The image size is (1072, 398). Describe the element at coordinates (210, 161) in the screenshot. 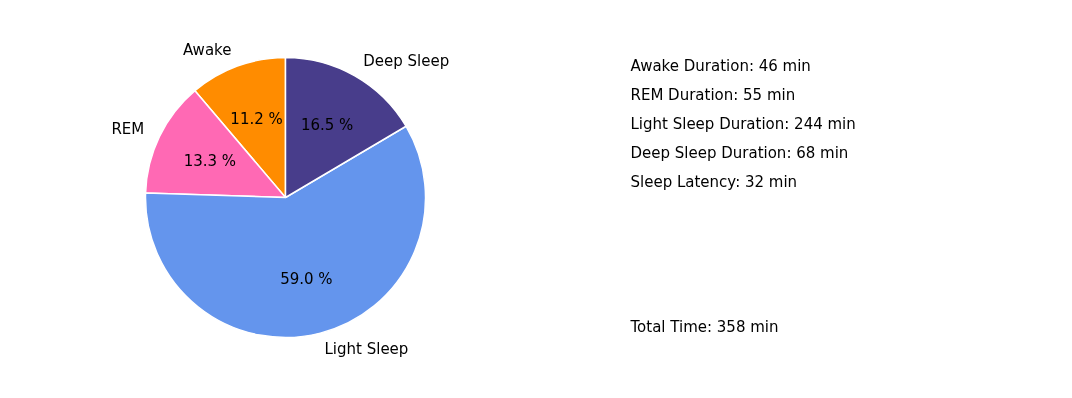

I see `data-label: 13.3 %` at that location.